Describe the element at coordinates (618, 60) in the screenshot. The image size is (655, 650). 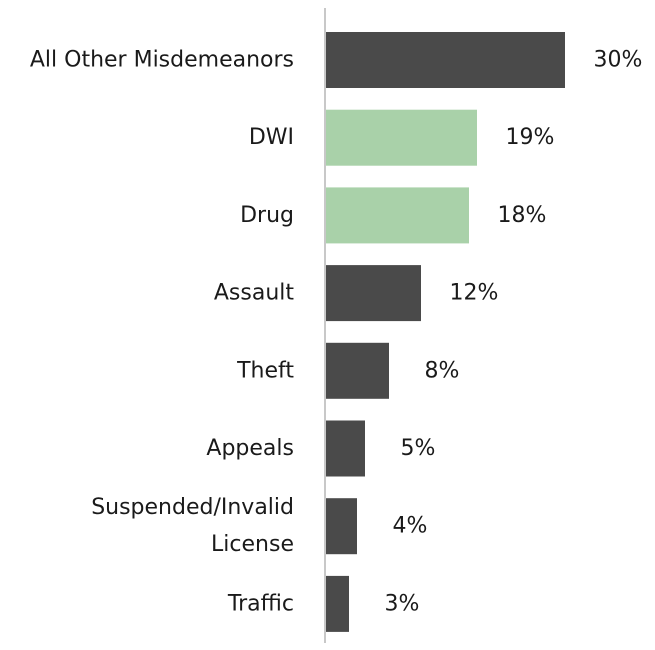
I see `value-label: 30%` at that location.